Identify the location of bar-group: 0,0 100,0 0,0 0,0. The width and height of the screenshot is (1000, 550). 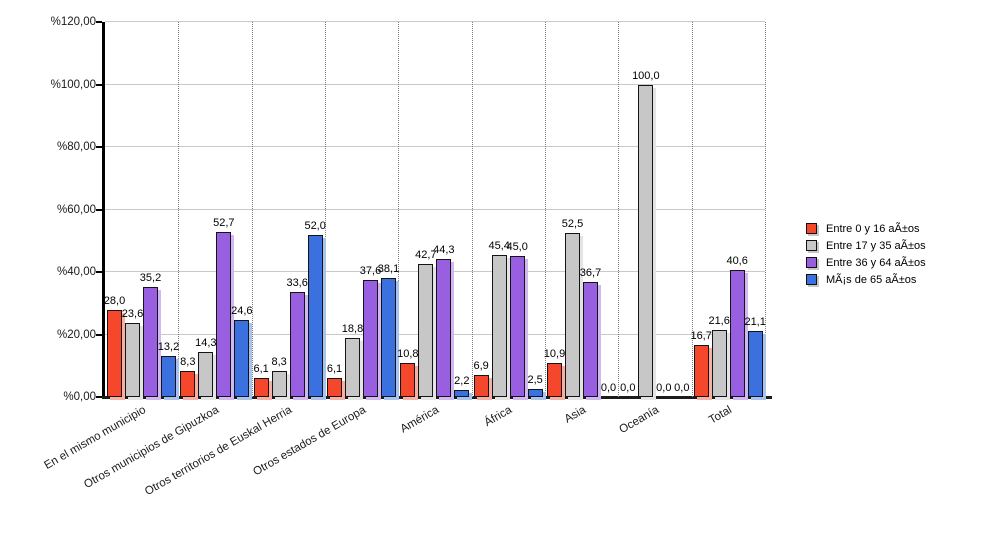
(654, 209).